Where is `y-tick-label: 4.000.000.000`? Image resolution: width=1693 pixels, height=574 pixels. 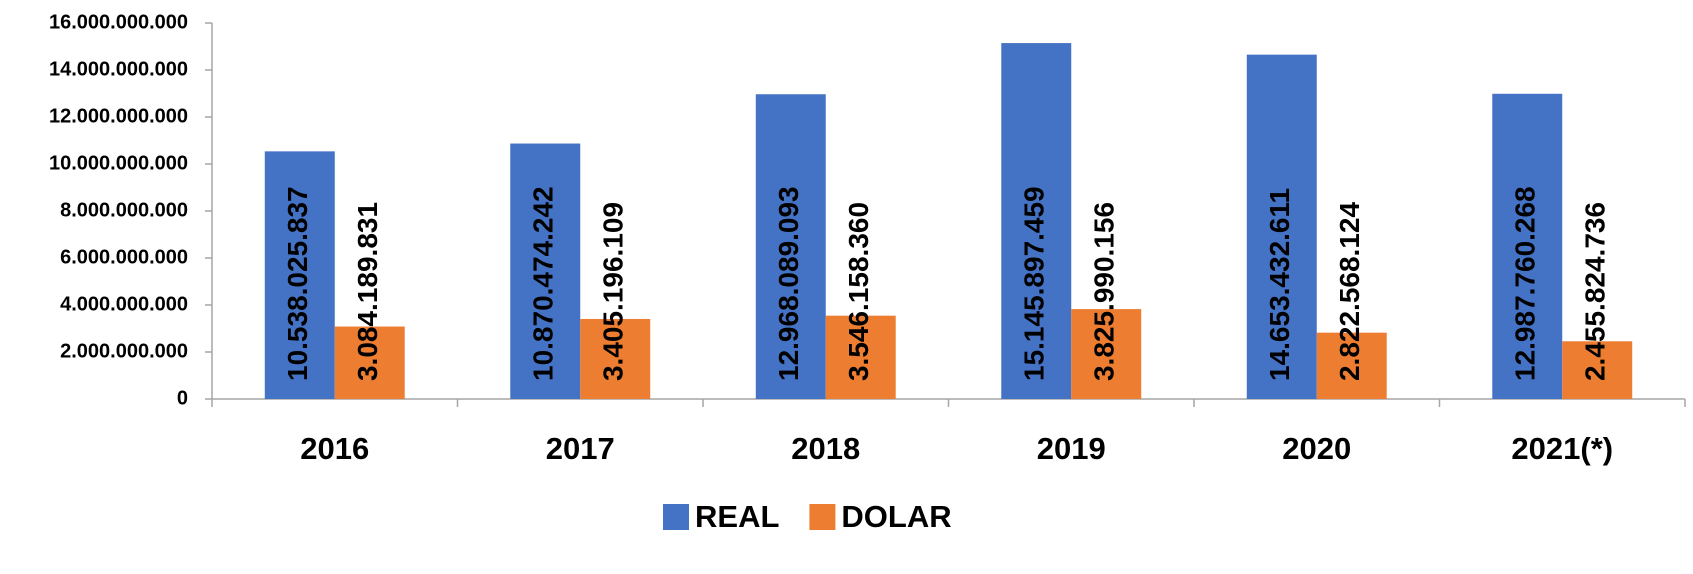
y-tick-label: 4.000.000.000 is located at coordinates (124, 304).